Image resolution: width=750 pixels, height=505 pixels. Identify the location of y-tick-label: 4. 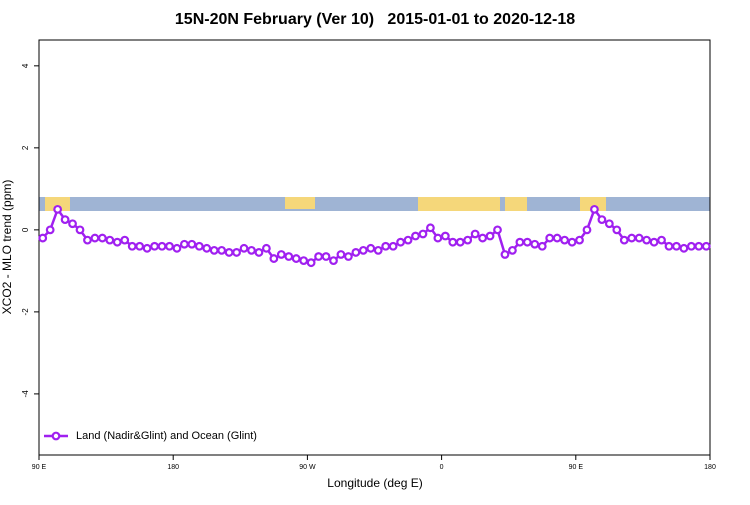
(25, 65).